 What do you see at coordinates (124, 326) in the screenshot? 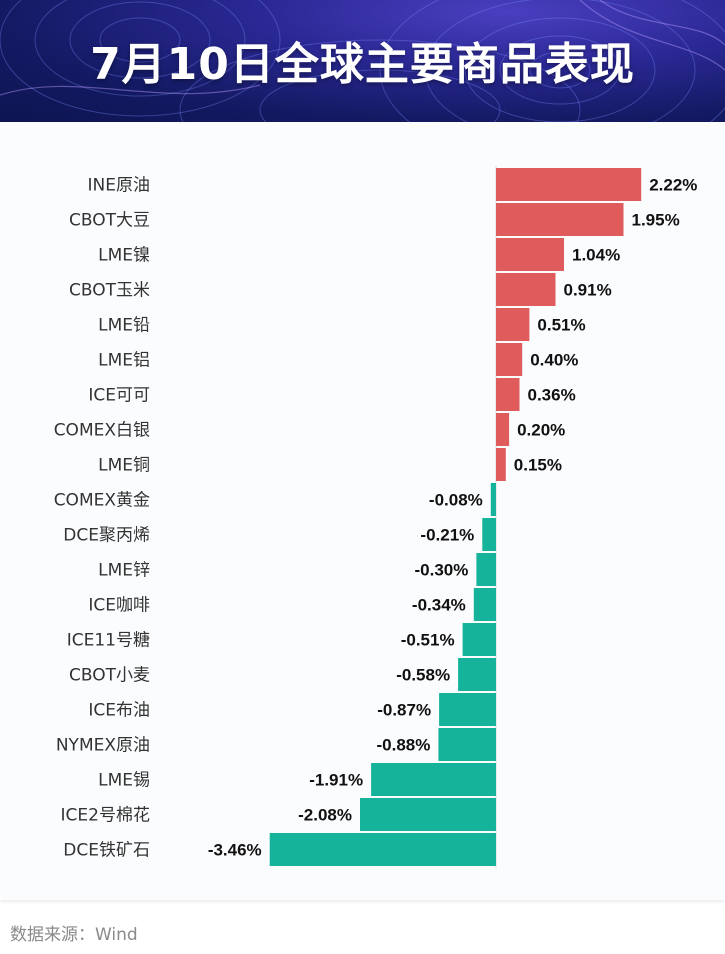
I see `category-label-4: LME铅` at bounding box center [124, 326].